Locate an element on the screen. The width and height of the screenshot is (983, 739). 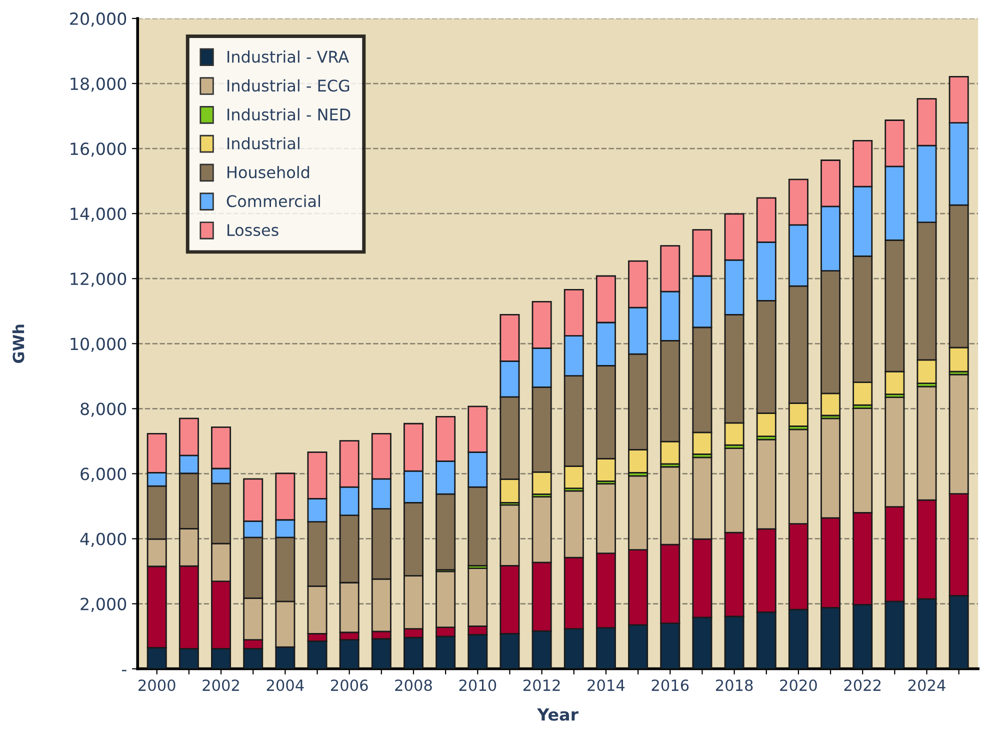
y-tick-label: 16,000 is located at coordinates (98, 149).